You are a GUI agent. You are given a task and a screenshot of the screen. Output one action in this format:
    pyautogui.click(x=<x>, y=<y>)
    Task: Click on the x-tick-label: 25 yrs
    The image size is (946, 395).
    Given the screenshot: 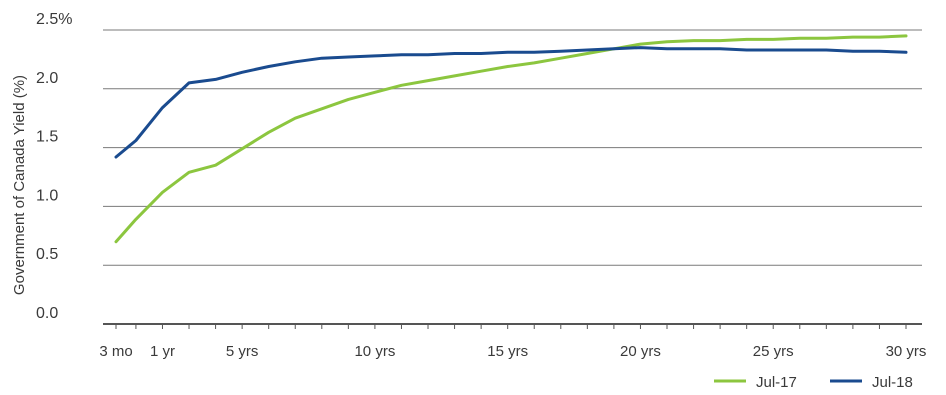 What is the action you would take?
    pyautogui.click(x=773, y=351)
    